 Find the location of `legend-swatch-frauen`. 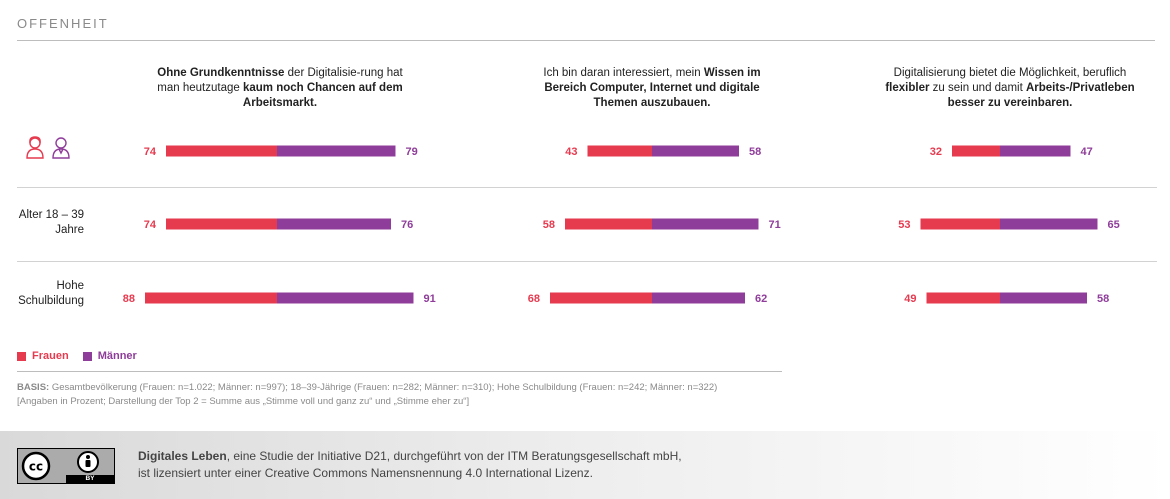

legend-swatch-frauen is located at coordinates (21, 356).